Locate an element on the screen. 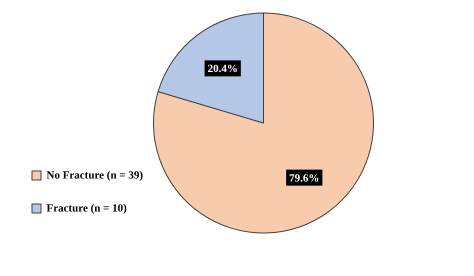 The height and width of the screenshot is (276, 474). legend-label: No Fracture (n = 39) is located at coordinates (95, 175).